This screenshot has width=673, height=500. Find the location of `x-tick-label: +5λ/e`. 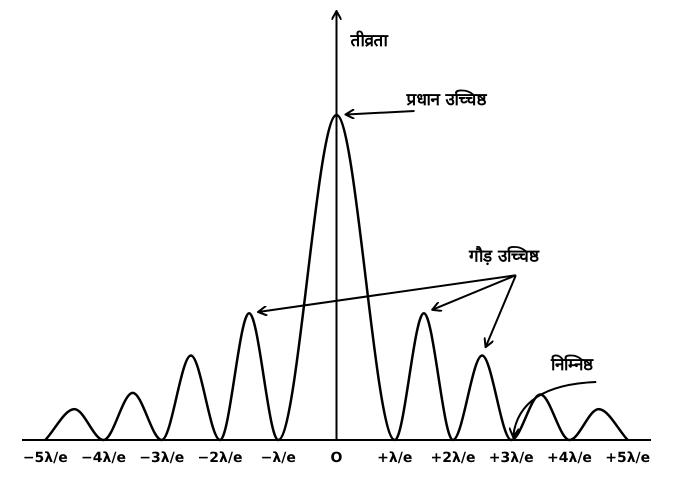

x-tick-label: +5λ/e is located at coordinates (627, 458).